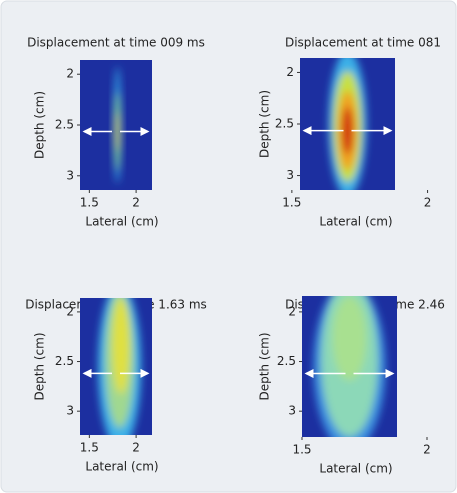  I want to click on panel-title: Displacement at time 009 ms, so click(116, 43).